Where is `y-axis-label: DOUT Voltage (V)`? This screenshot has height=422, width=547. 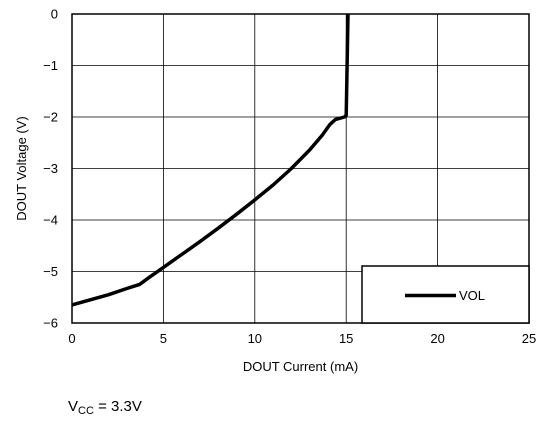
y-axis-label: DOUT Voltage (V) is located at coordinates (21, 168).